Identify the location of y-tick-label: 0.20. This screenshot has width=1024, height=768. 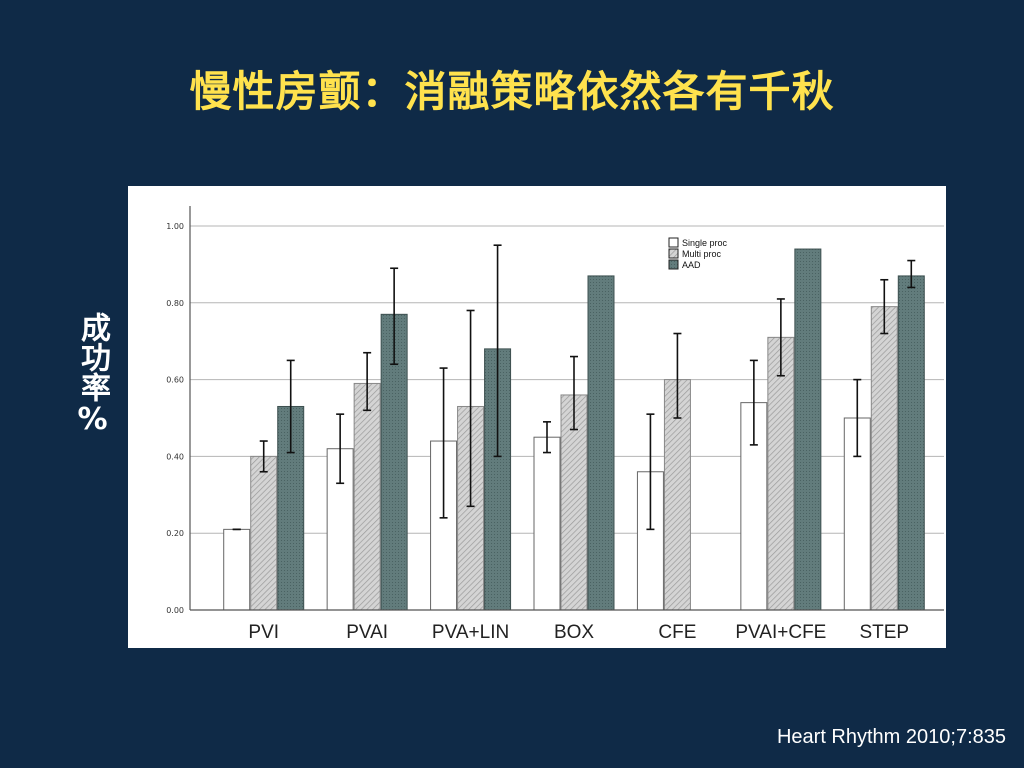
(175, 533).